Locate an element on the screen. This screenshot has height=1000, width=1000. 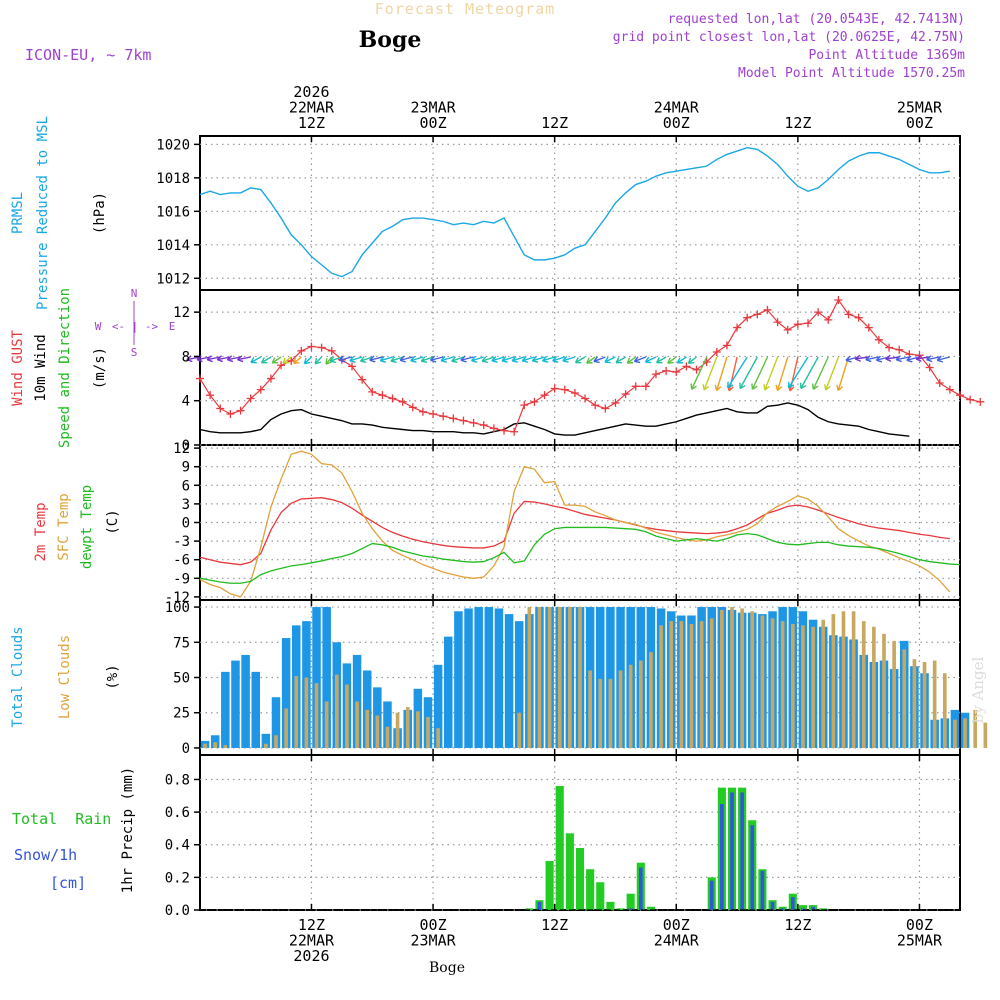
y-tick-label: 0.8 is located at coordinates (177, 780).